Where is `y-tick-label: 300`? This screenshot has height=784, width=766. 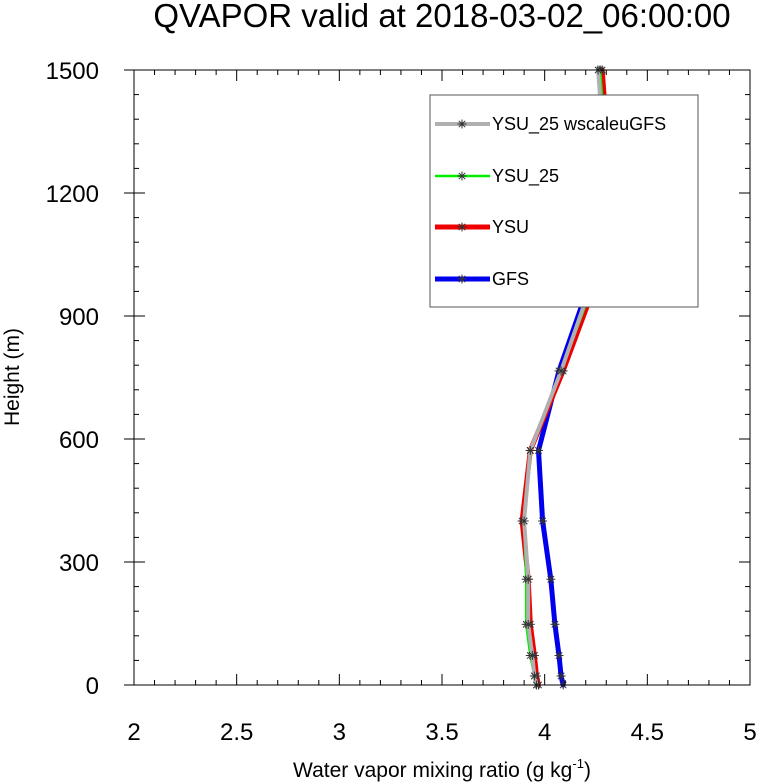 y-tick-label: 300 is located at coordinates (79, 563).